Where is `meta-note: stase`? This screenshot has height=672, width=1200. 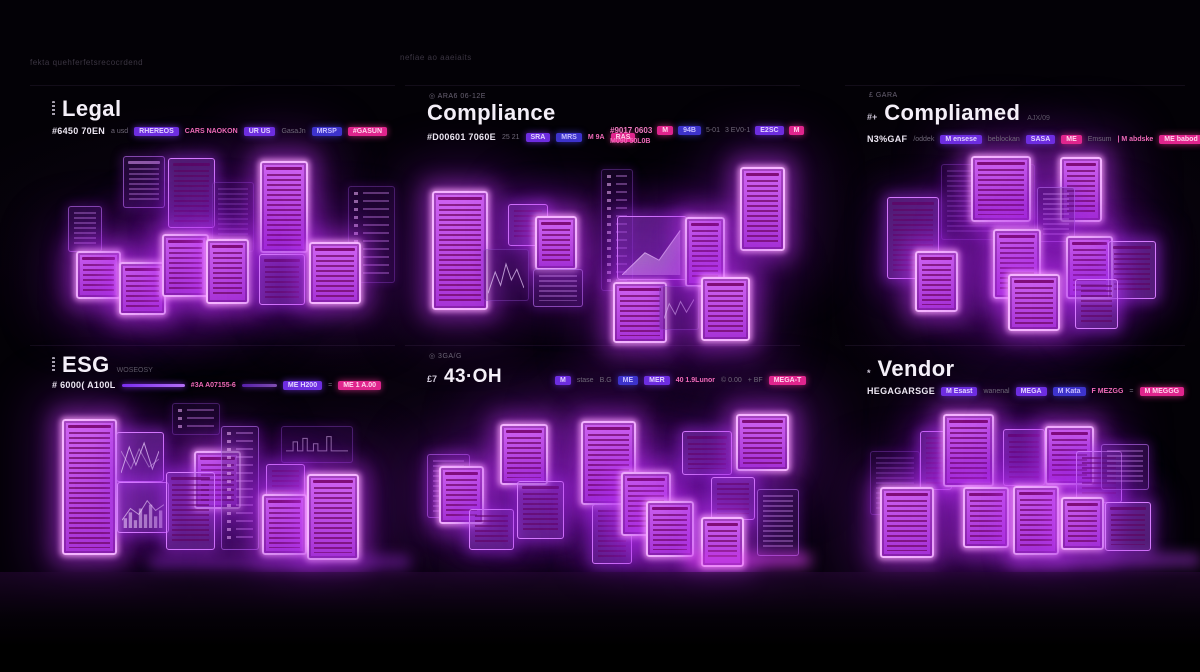 meta-note: stase is located at coordinates (585, 380).